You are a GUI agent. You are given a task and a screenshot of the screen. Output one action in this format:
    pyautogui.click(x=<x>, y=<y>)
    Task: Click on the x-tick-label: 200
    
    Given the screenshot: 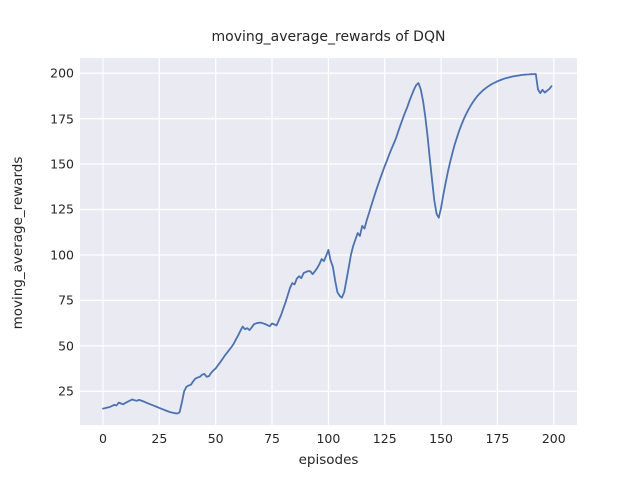 What is the action you would take?
    pyautogui.click(x=553, y=438)
    